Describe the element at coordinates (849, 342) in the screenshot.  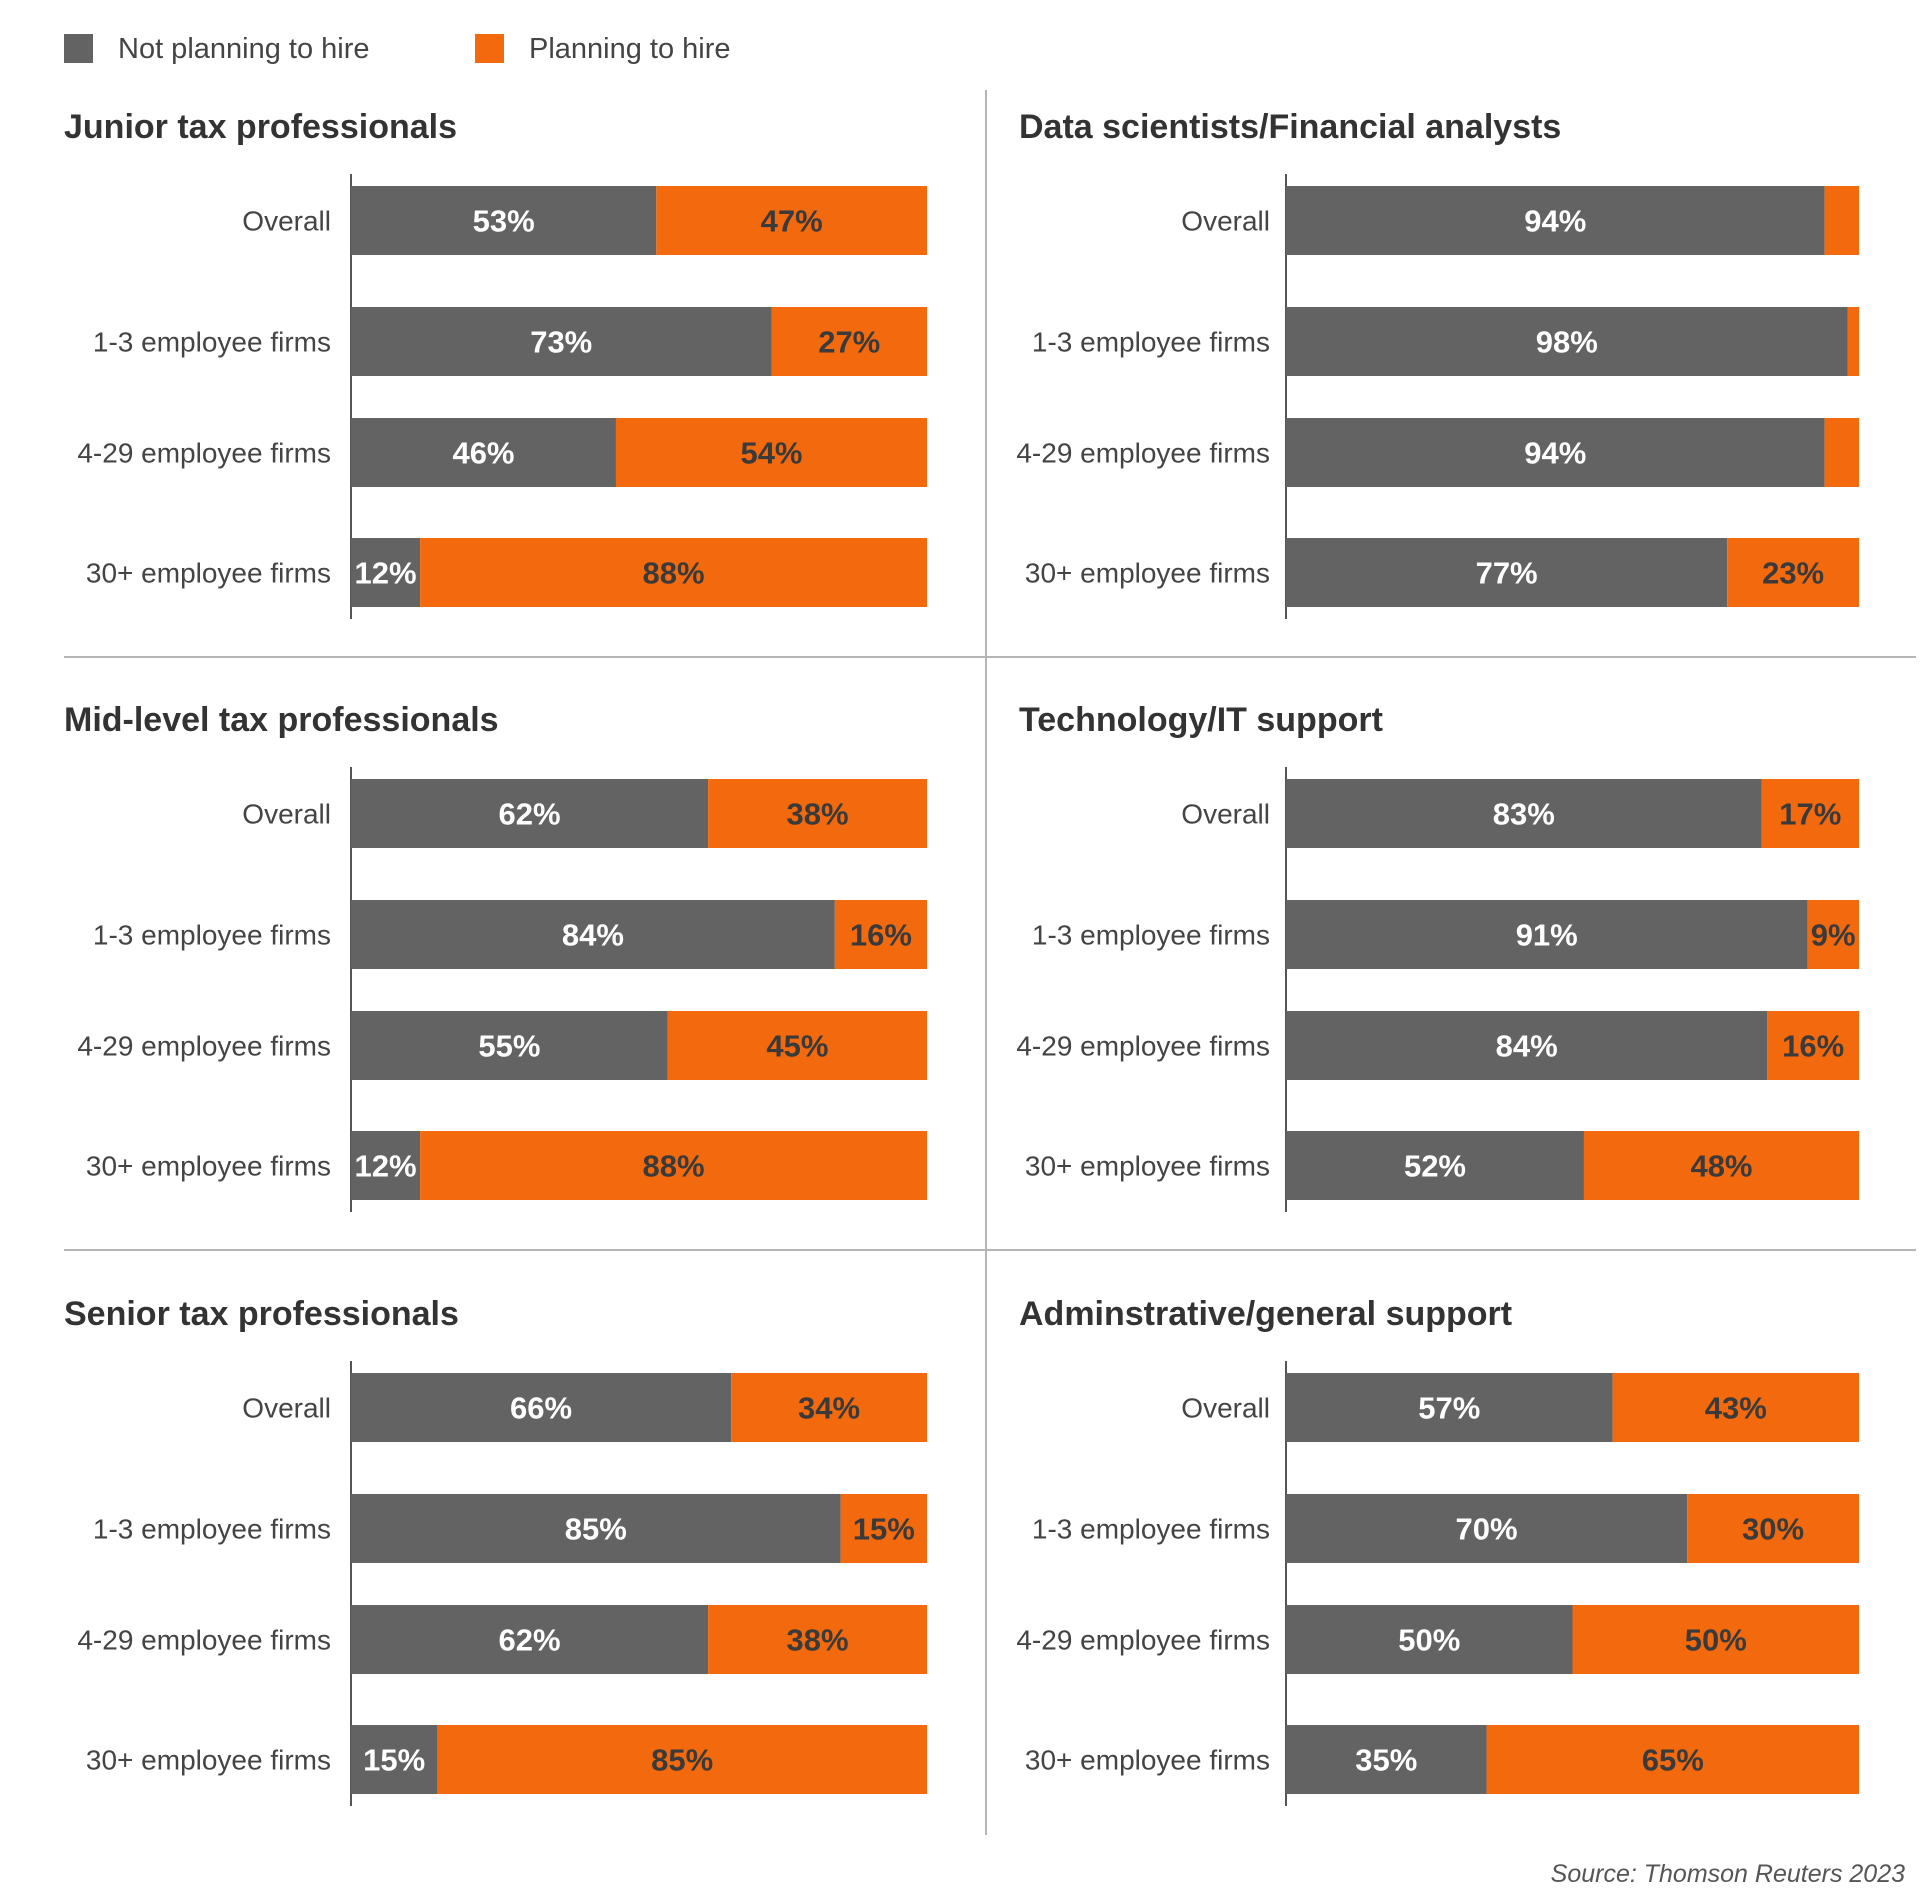
I see `data-label: 27%` at that location.